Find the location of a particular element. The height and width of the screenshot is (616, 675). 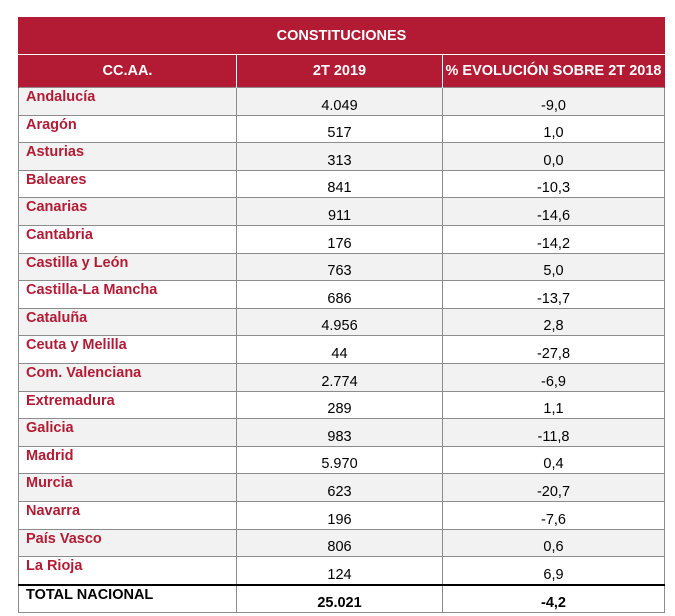

value-cell: 911 is located at coordinates (339, 211).